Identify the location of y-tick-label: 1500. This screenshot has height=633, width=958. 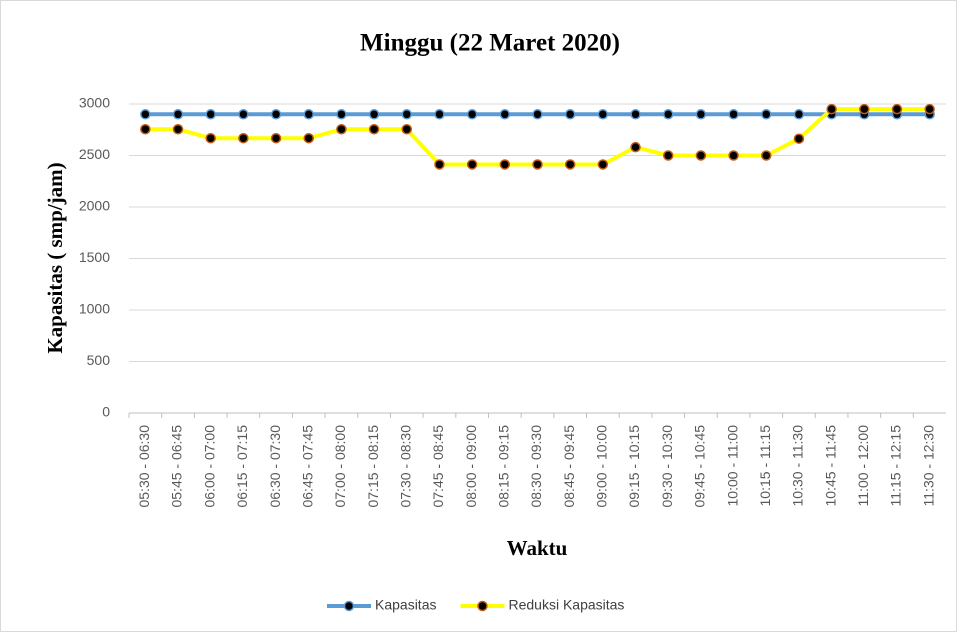
(94, 257).